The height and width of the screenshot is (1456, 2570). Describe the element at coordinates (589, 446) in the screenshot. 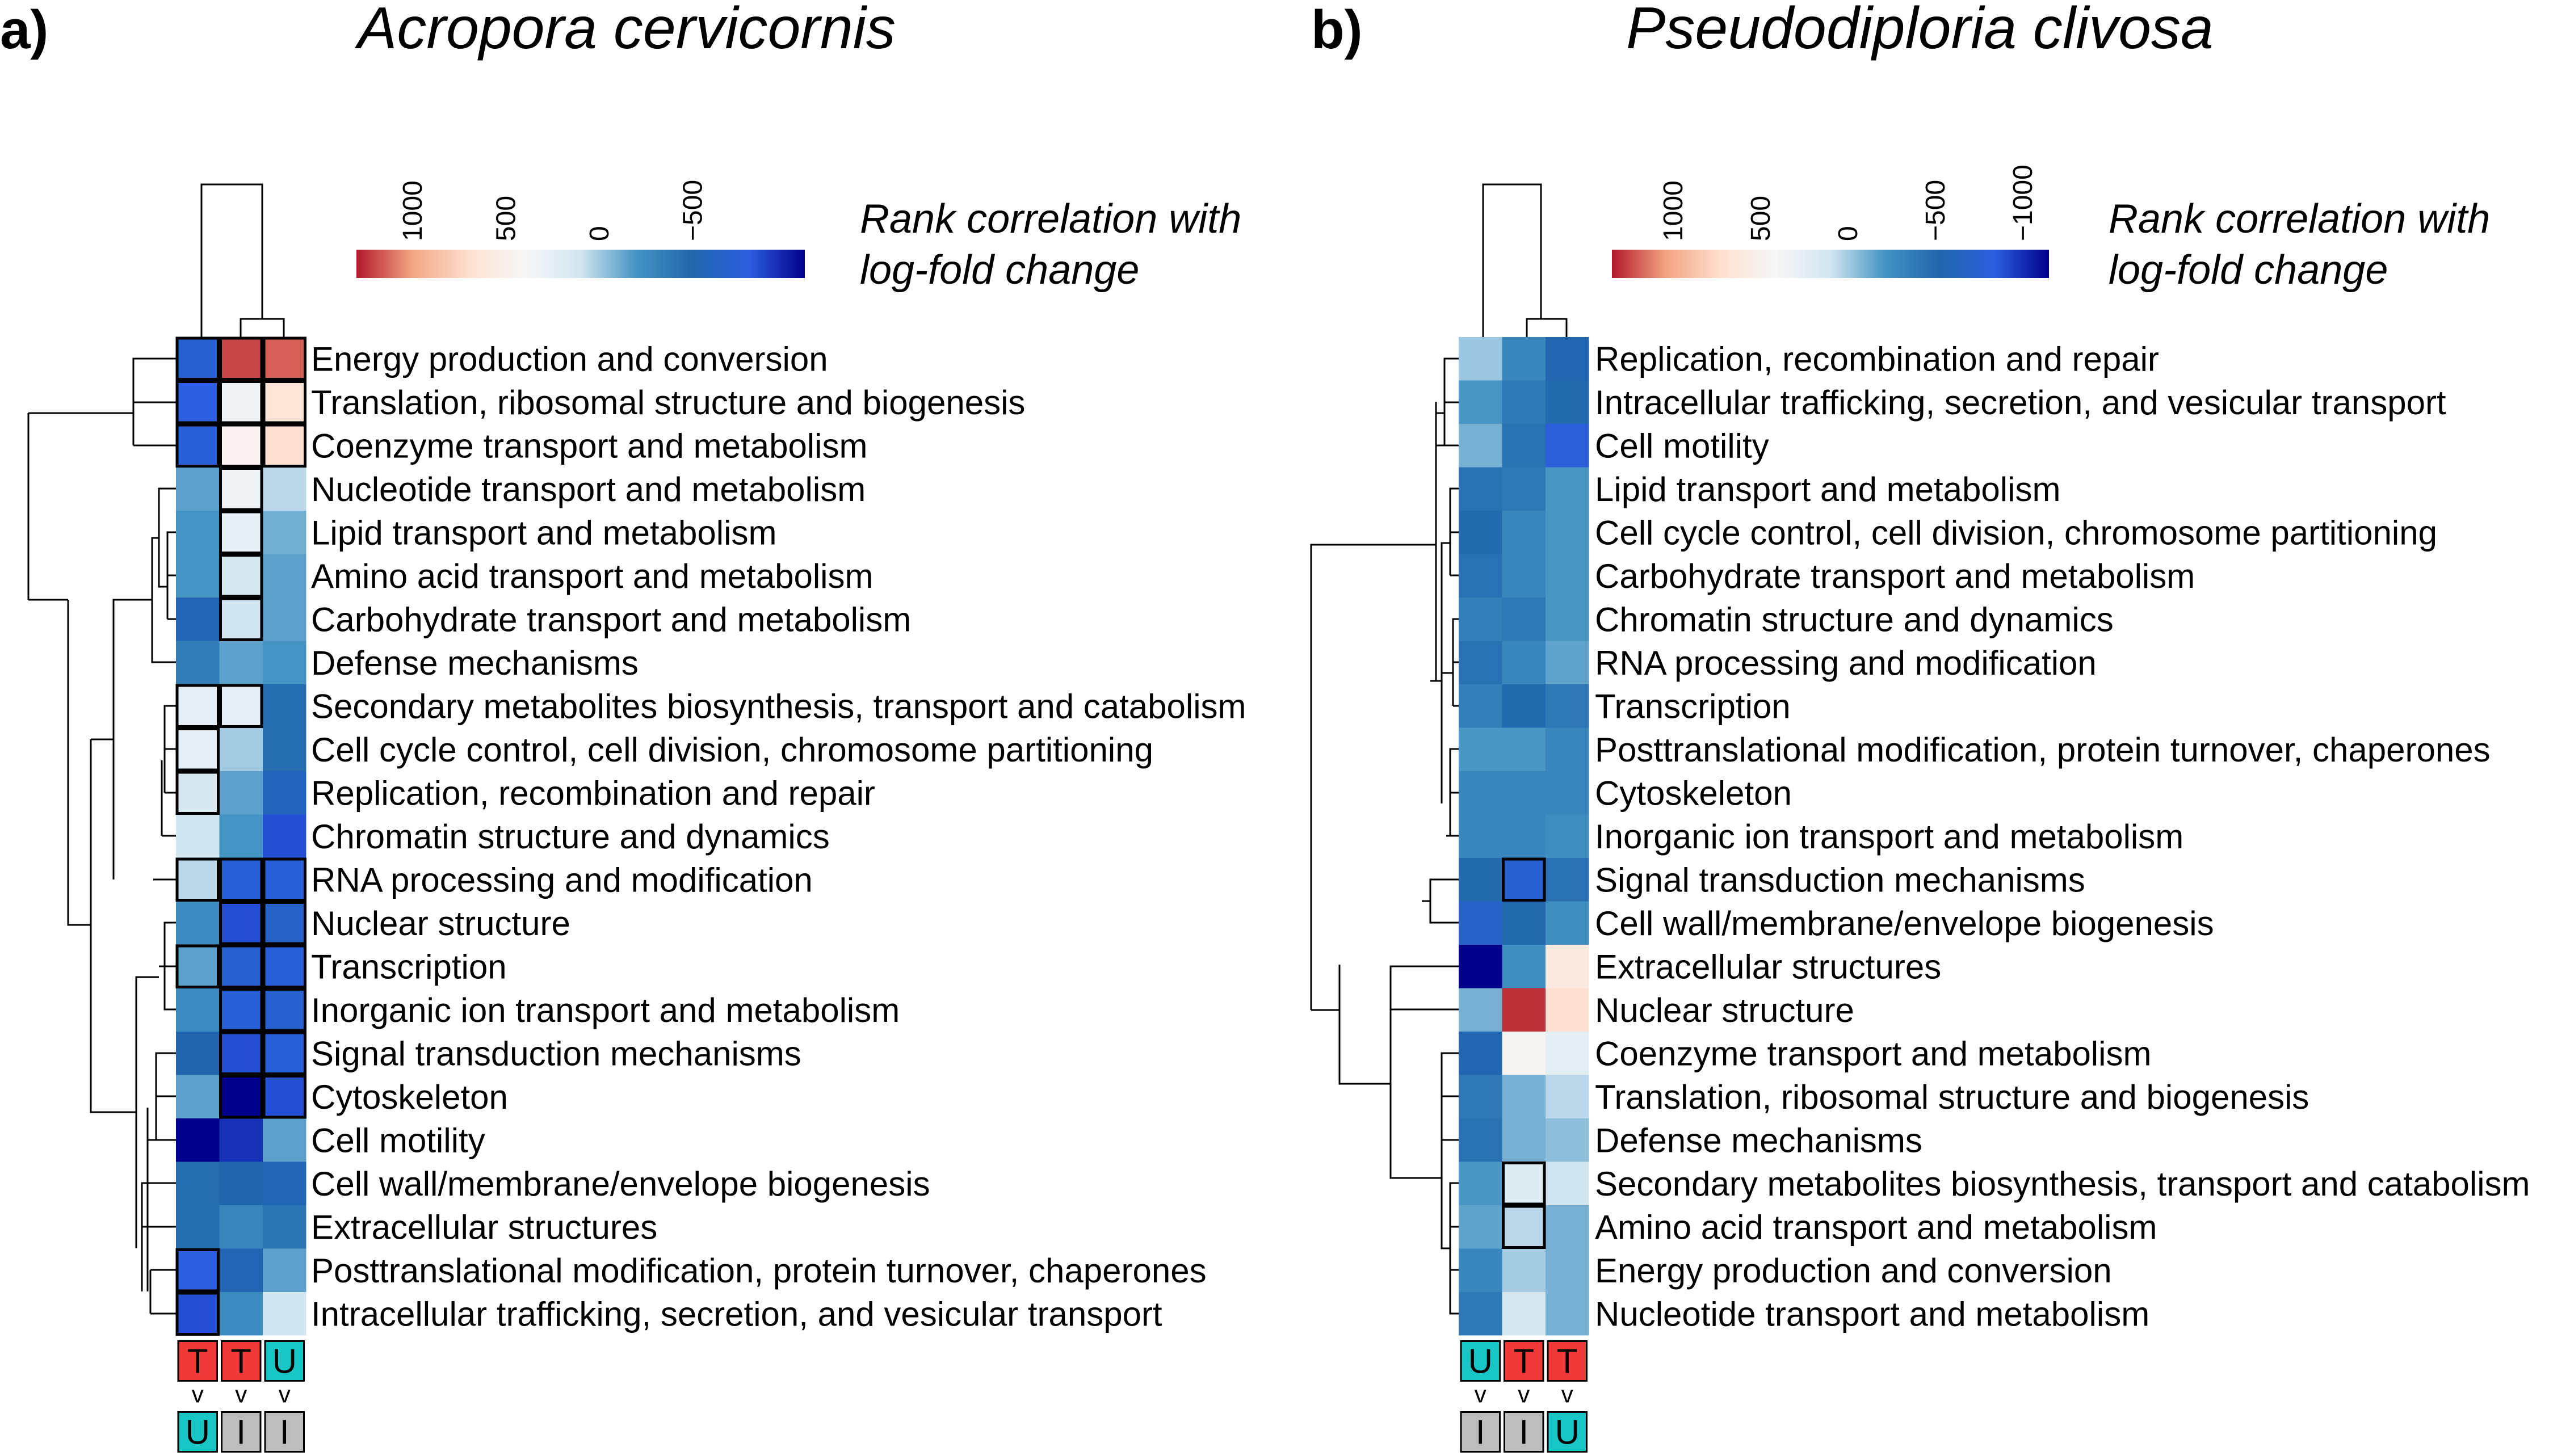

I see `row-label: Coenzyme transport and metabolism` at that location.